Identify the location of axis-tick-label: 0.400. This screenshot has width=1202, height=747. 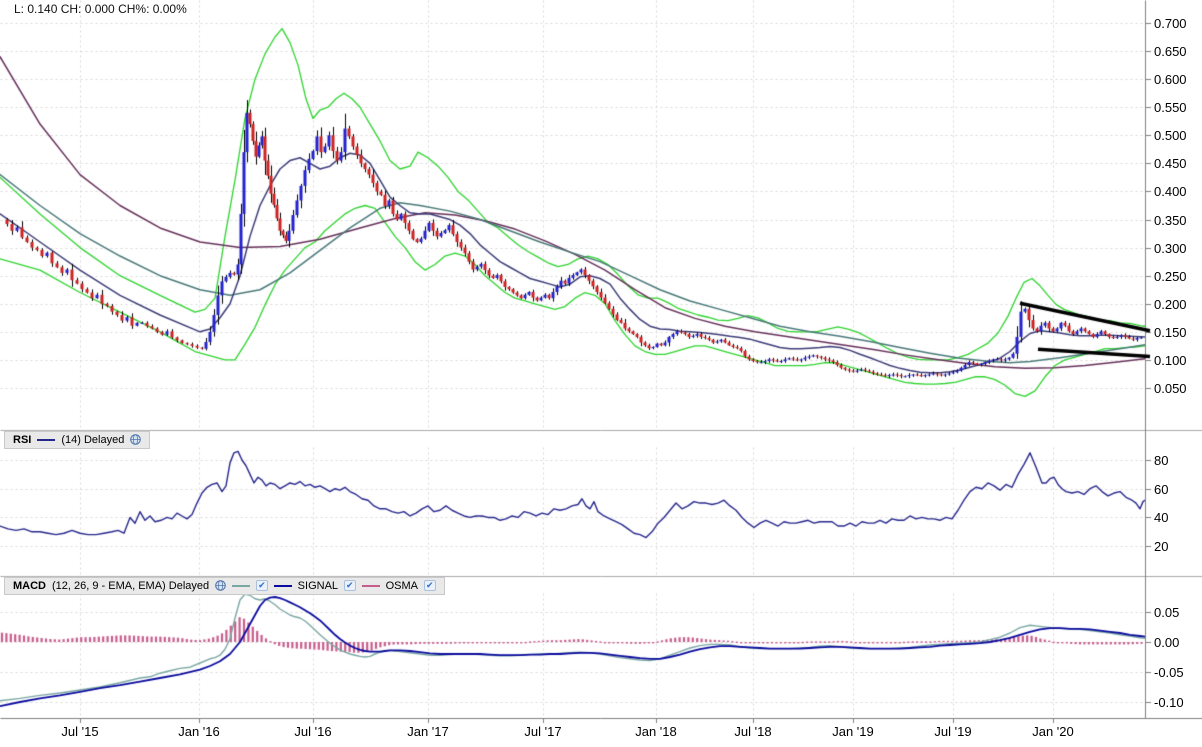
(1170, 192).